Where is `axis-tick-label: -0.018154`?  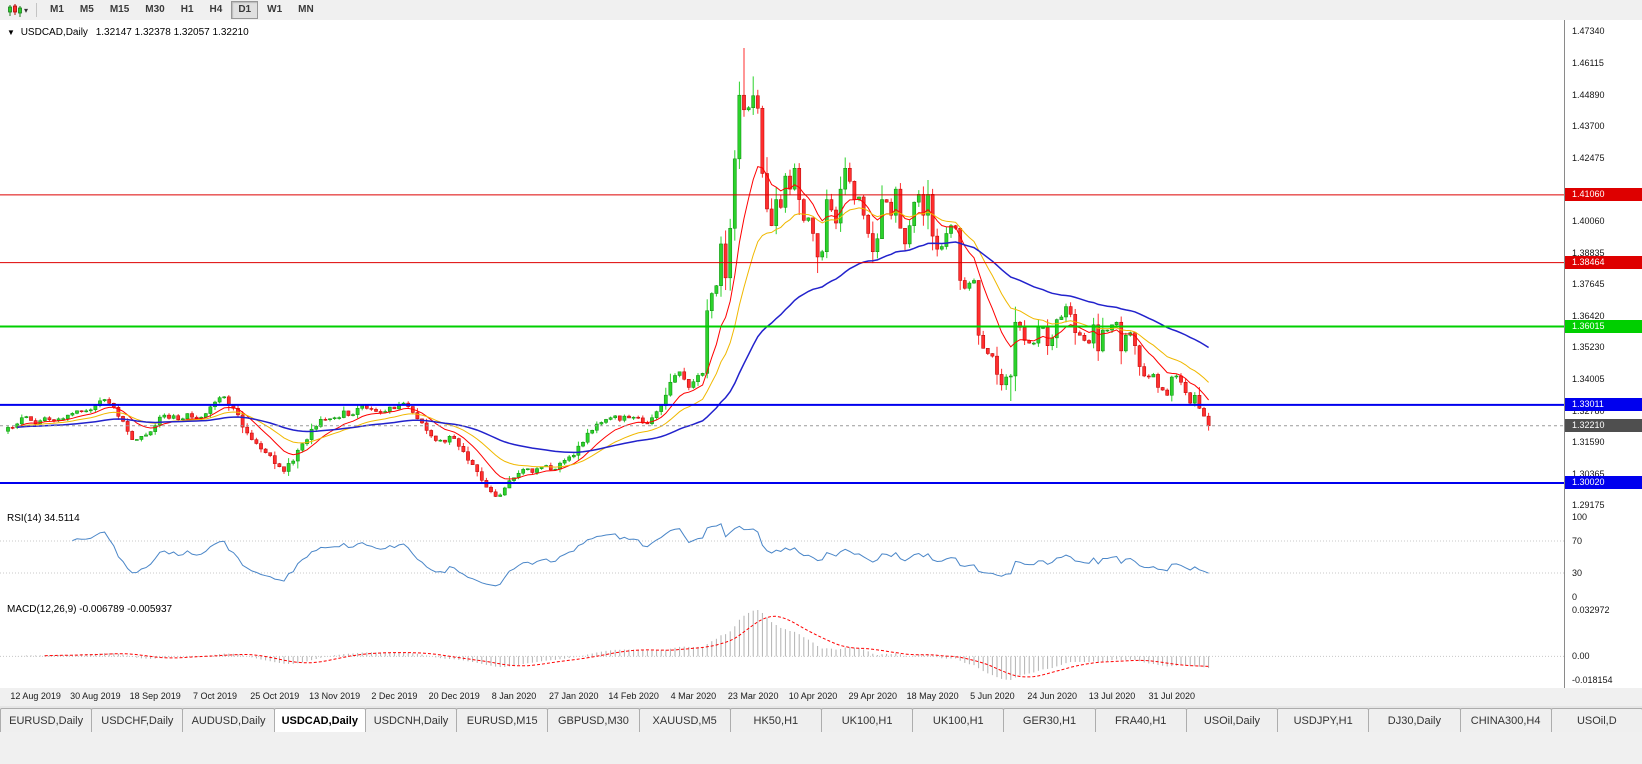 axis-tick-label: -0.018154 is located at coordinates (1592, 680).